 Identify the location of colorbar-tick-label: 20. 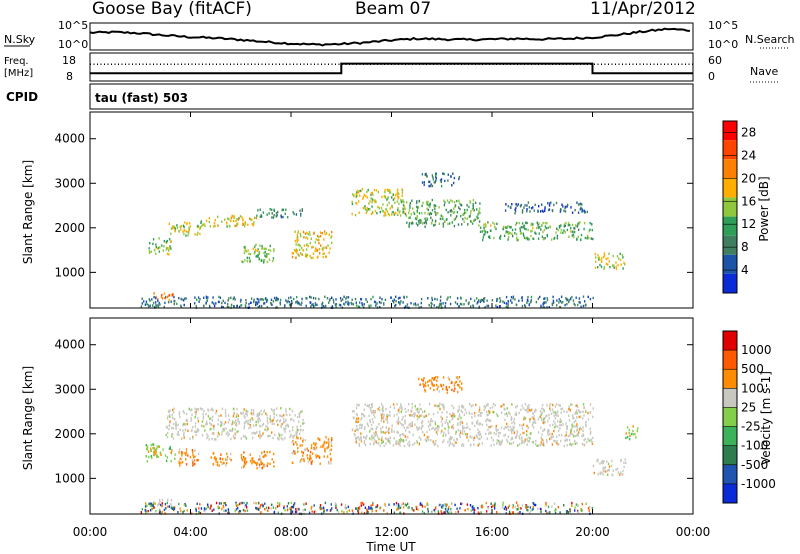
(748, 178).